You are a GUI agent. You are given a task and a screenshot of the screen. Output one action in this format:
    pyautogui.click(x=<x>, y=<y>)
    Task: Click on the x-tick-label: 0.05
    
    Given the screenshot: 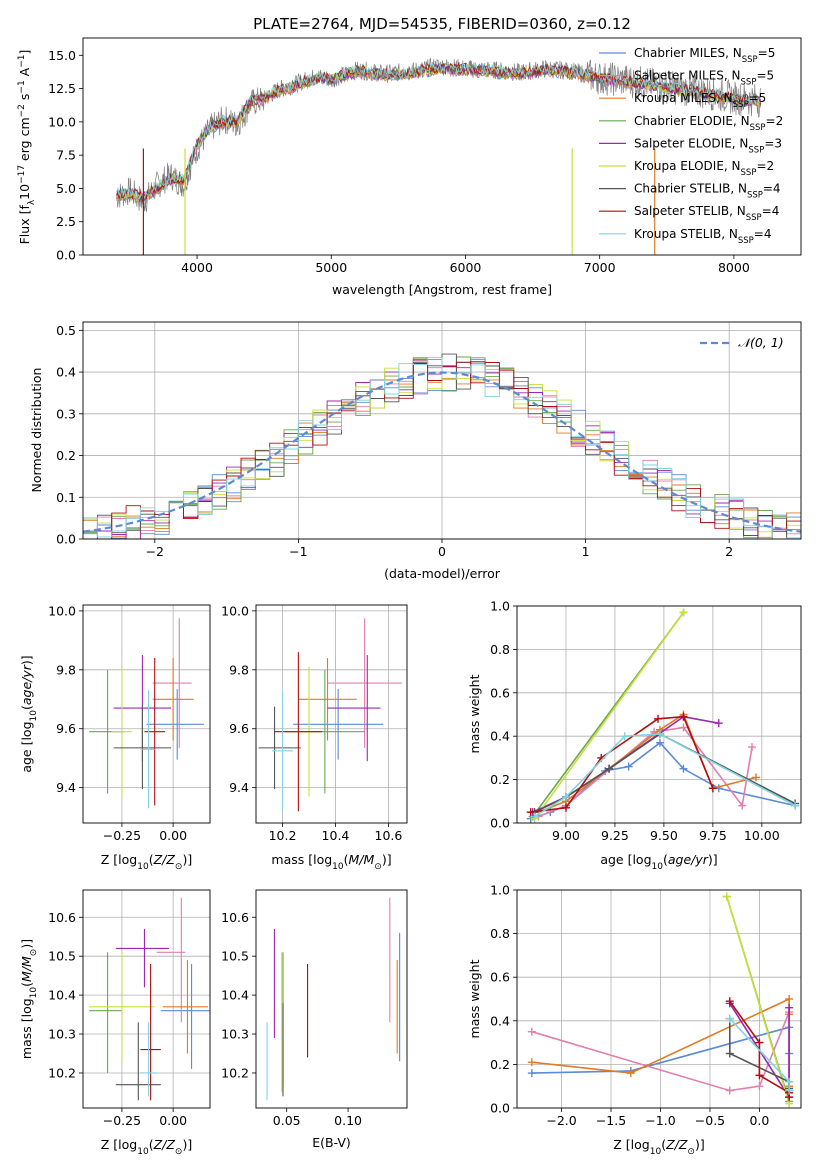 What is the action you would take?
    pyautogui.click(x=287, y=1120)
    